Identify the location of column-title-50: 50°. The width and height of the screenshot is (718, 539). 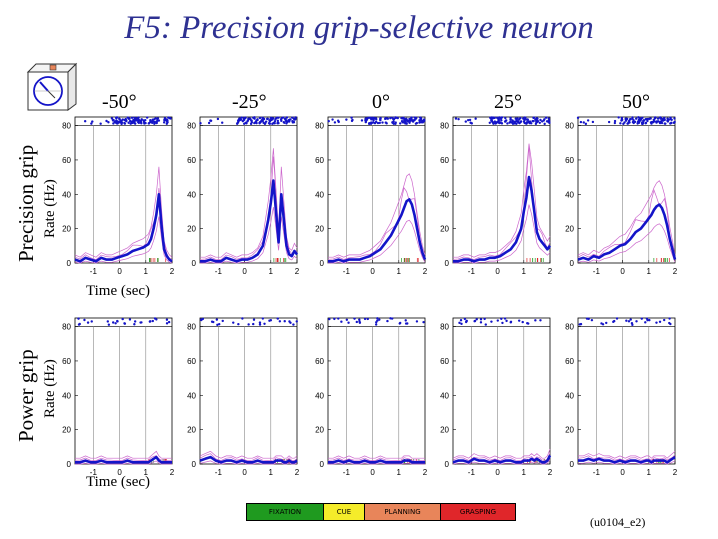
(636, 102).